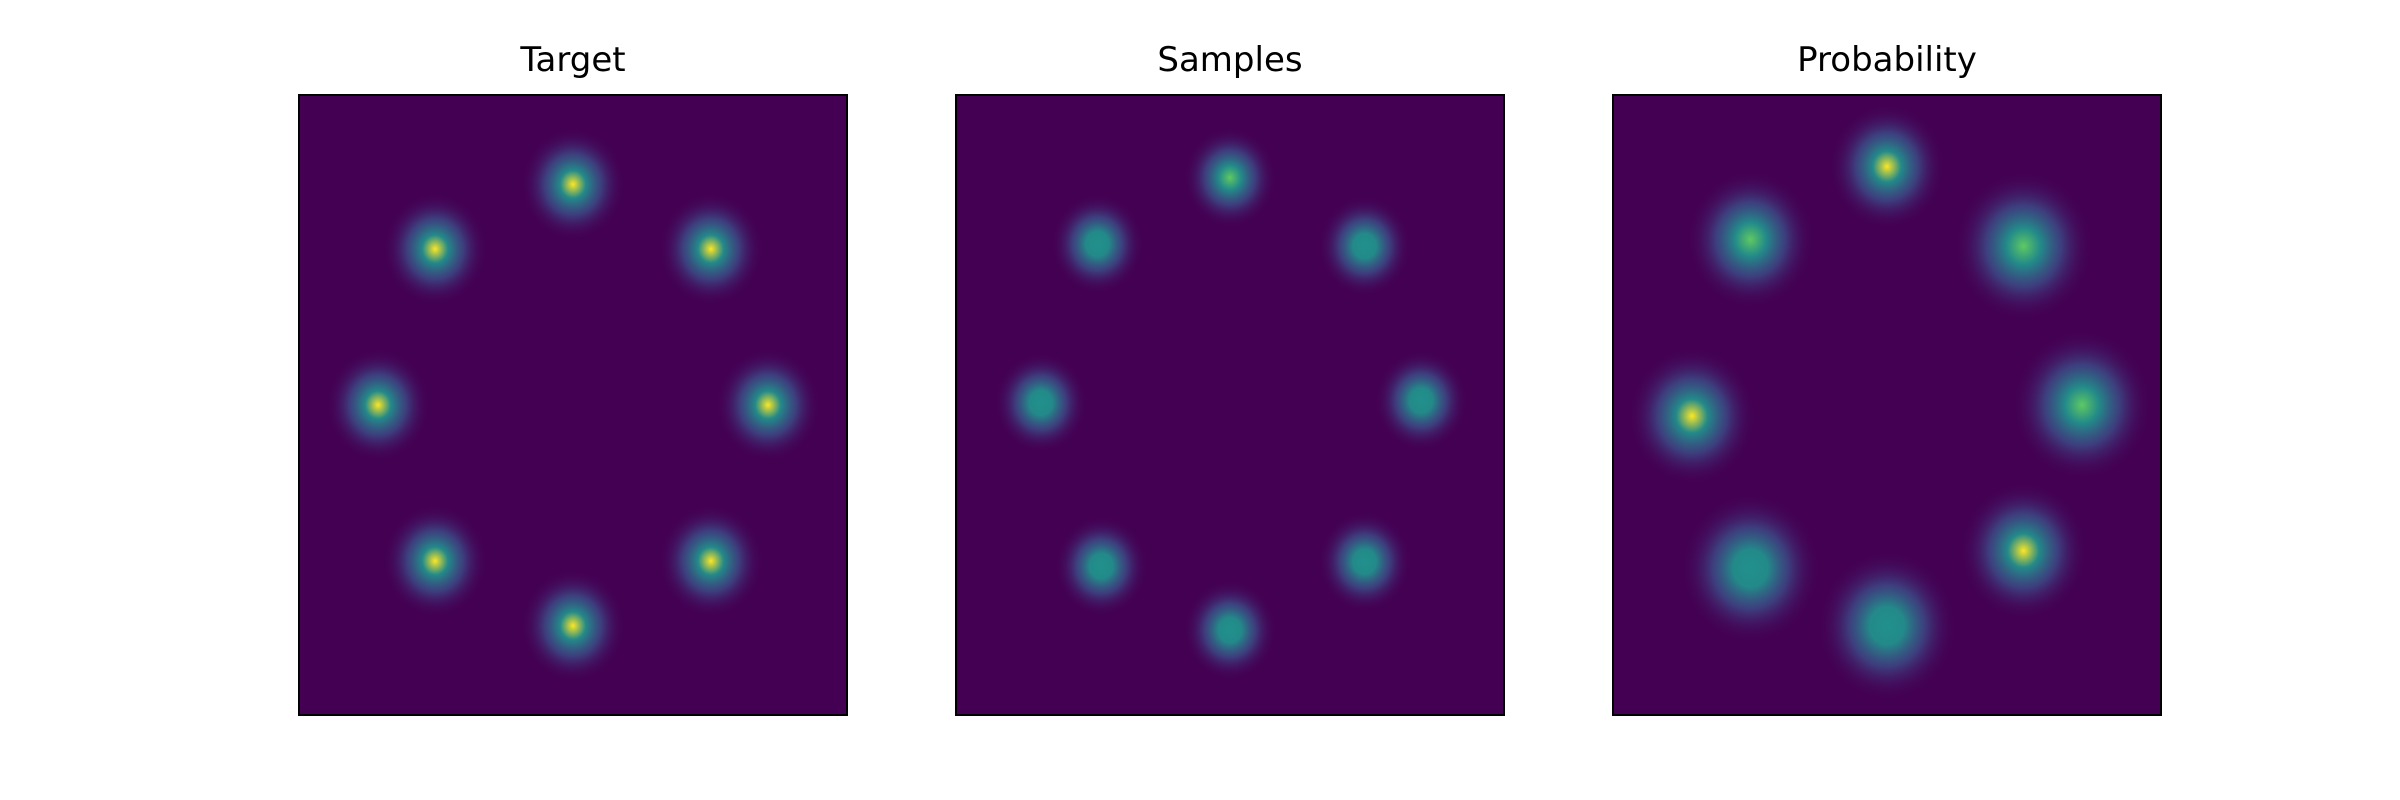  What do you see at coordinates (1887, 60) in the screenshot?
I see `panel-title-probability: Probability` at bounding box center [1887, 60].